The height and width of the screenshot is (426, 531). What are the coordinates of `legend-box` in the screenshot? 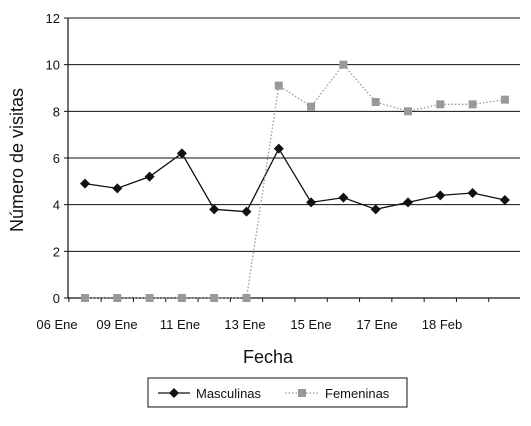 It's located at (277, 392).